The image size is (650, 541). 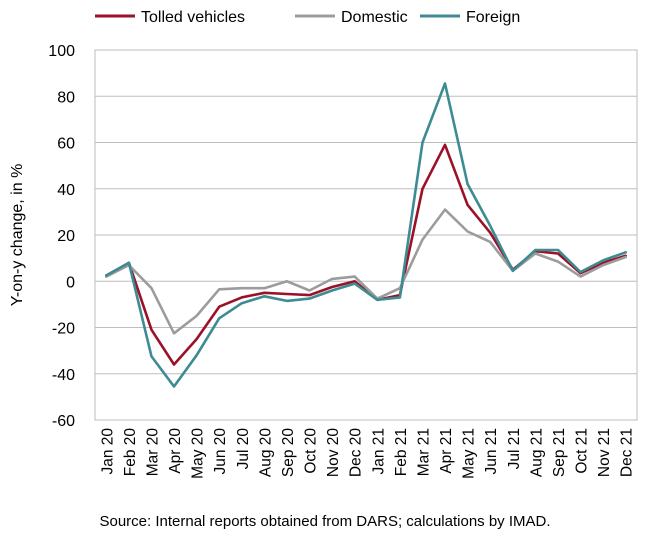 I want to click on x-tick-label: Jan 21, so click(x=378, y=451).